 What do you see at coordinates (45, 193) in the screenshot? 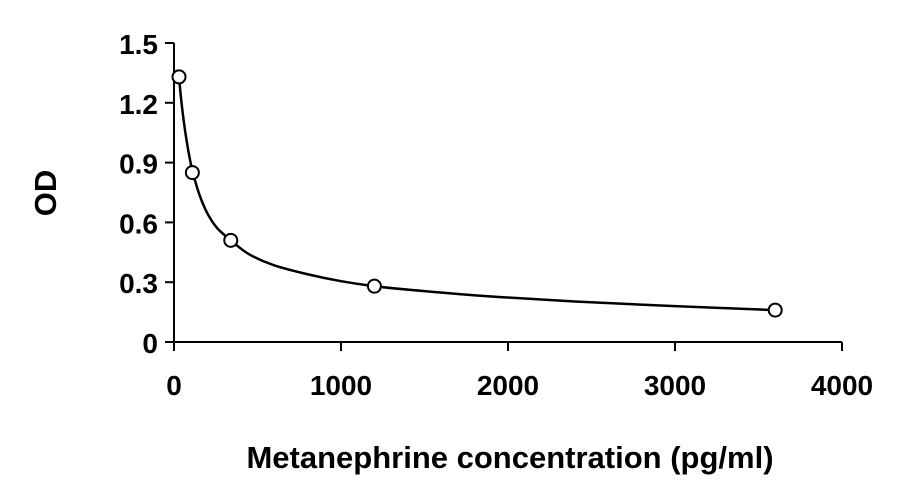
I see `y-axis-title: OD` at bounding box center [45, 193].